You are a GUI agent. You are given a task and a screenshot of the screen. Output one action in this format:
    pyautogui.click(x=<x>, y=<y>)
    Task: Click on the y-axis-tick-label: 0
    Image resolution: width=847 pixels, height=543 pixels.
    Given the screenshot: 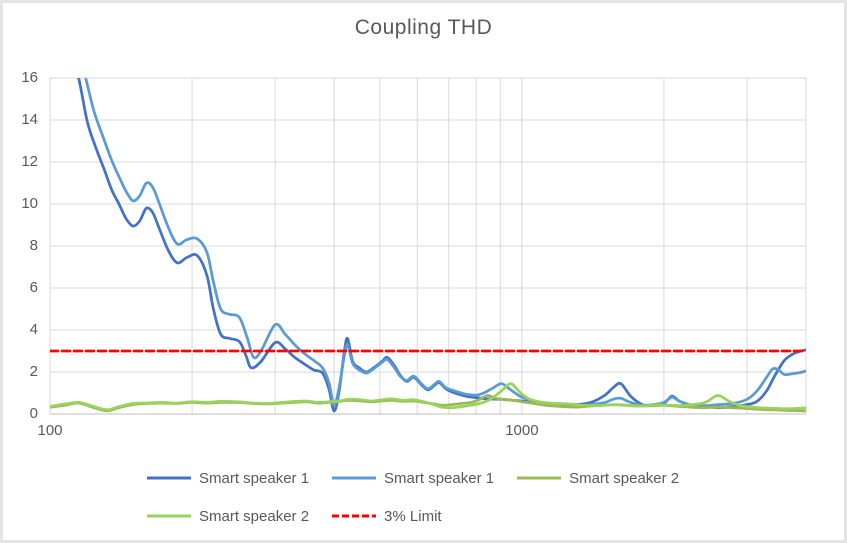 What is the action you would take?
    pyautogui.click(x=33, y=413)
    